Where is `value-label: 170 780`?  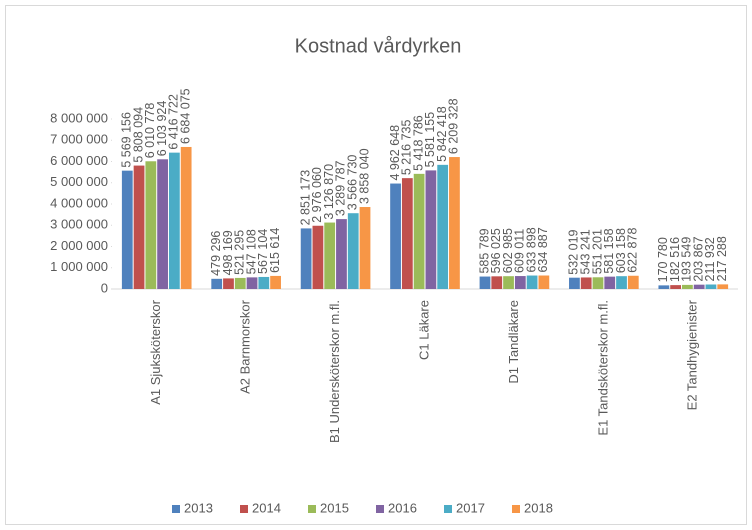 value-label: 170 780 is located at coordinates (663, 259).